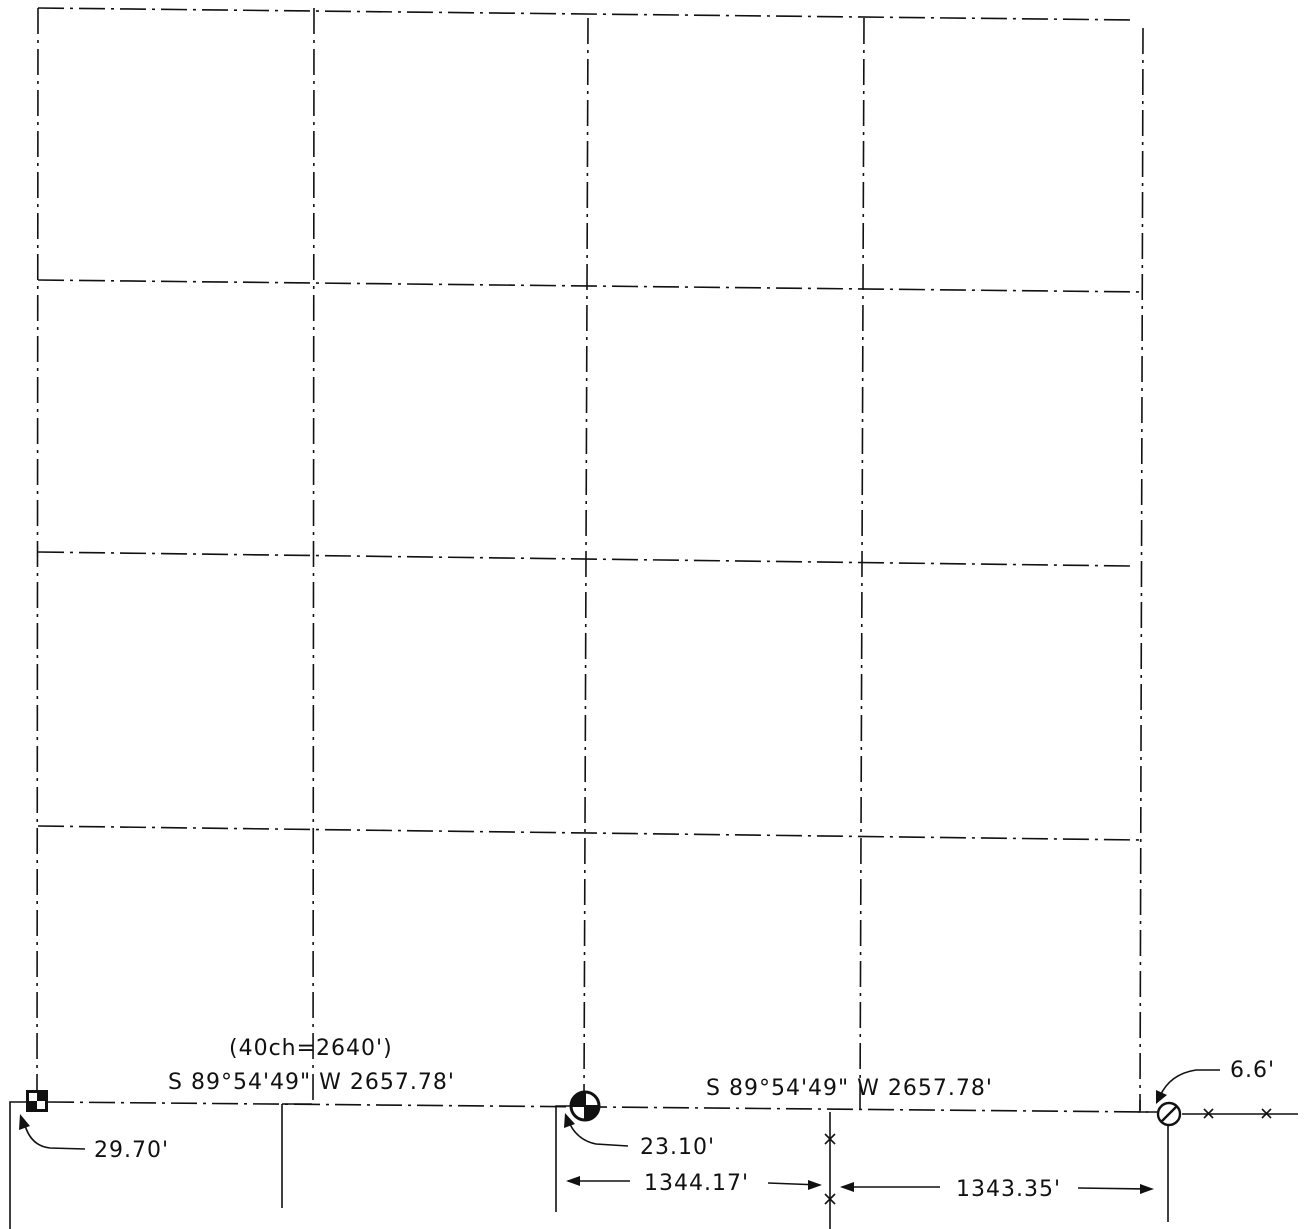 This screenshot has width=1308, height=1229. I want to click on leader-east, so click(1189, 1083).